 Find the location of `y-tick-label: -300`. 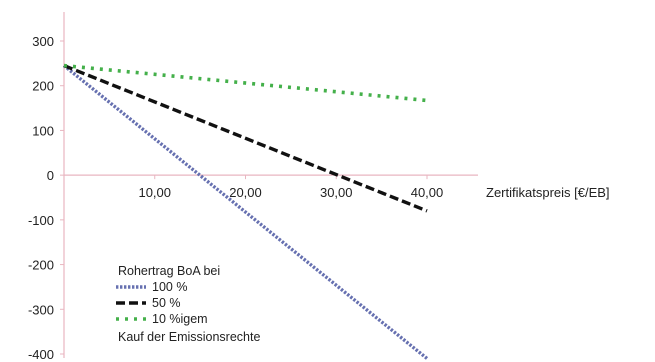

y-tick-label: -300 is located at coordinates (41, 309).